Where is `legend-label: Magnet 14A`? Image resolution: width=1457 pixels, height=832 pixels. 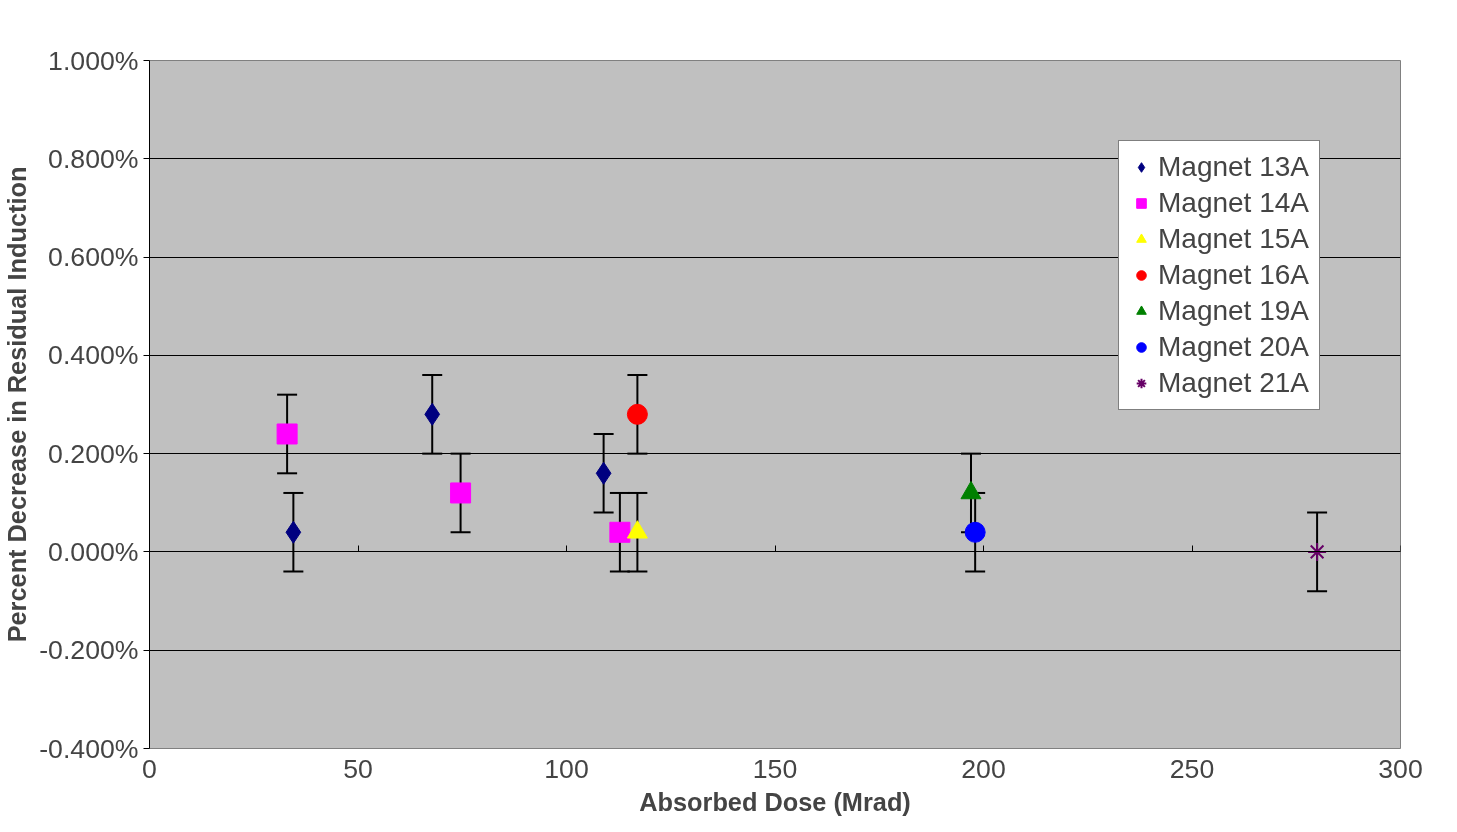 legend-label: Magnet 14A is located at coordinates (1233, 203).